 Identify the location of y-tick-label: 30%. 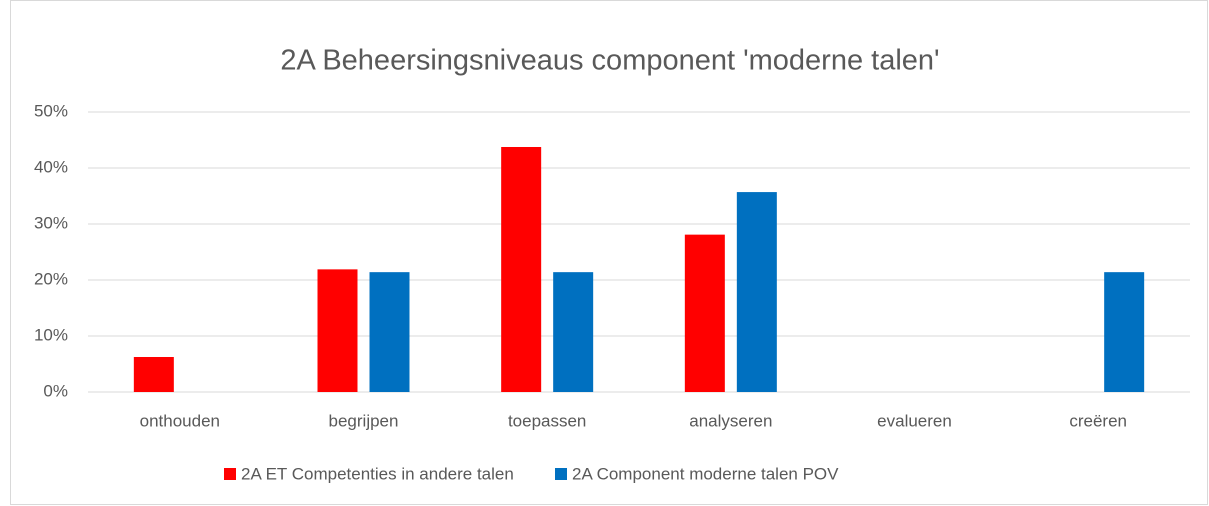
(51, 222).